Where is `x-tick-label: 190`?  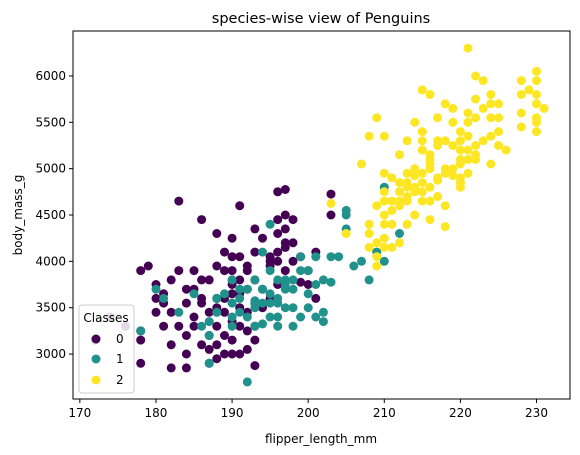 x-tick-label: 190 is located at coordinates (232, 413).